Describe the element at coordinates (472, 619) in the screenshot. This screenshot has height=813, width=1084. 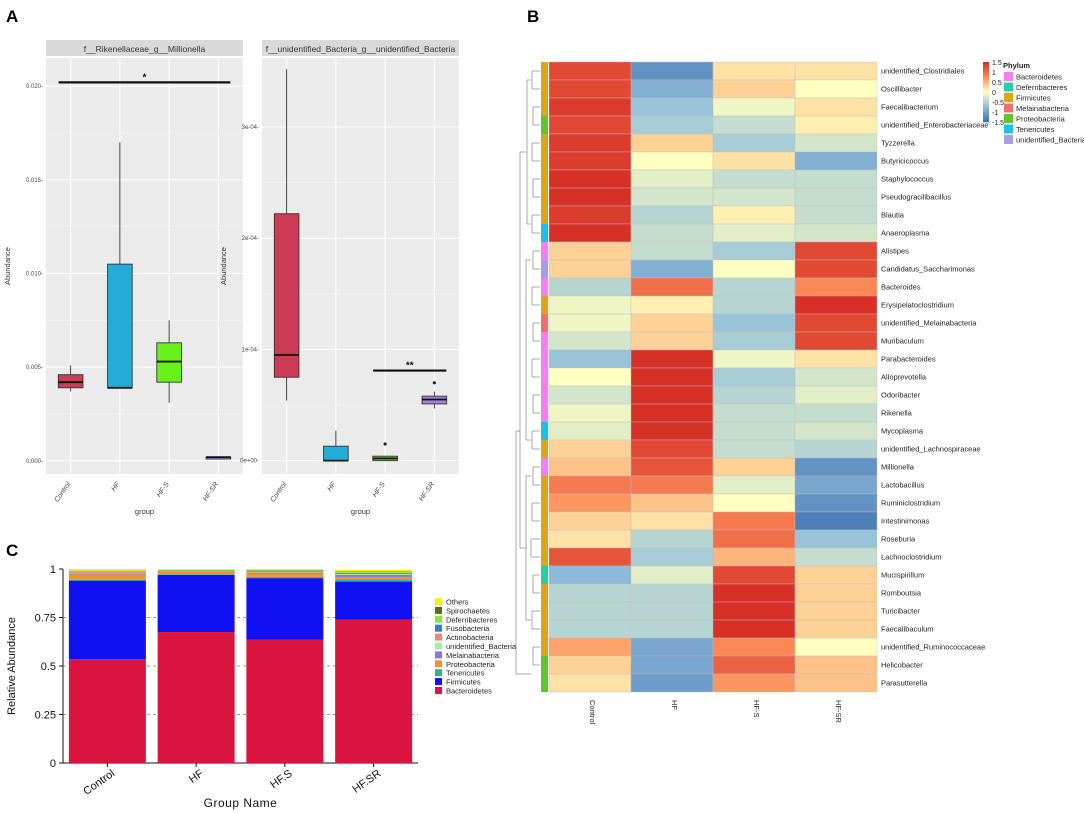
I see `legend-label: Deferribacteres` at that location.